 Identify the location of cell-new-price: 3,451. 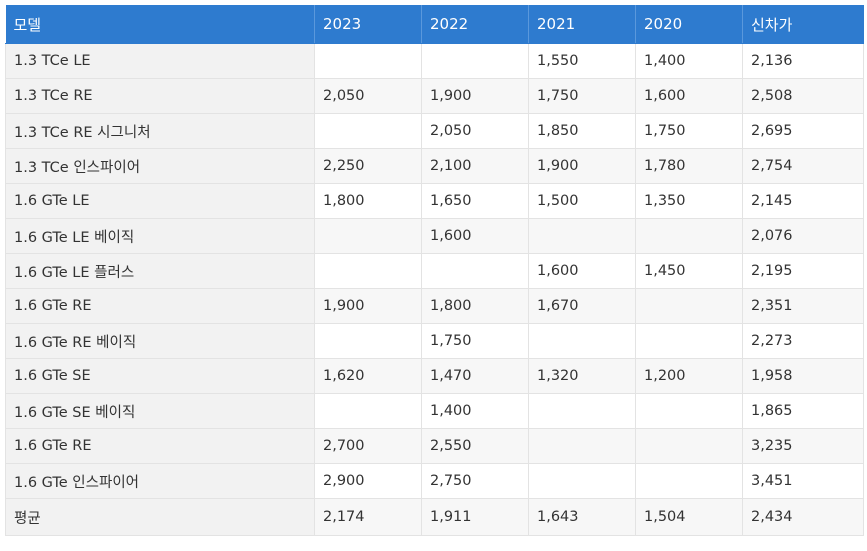
(803, 481).